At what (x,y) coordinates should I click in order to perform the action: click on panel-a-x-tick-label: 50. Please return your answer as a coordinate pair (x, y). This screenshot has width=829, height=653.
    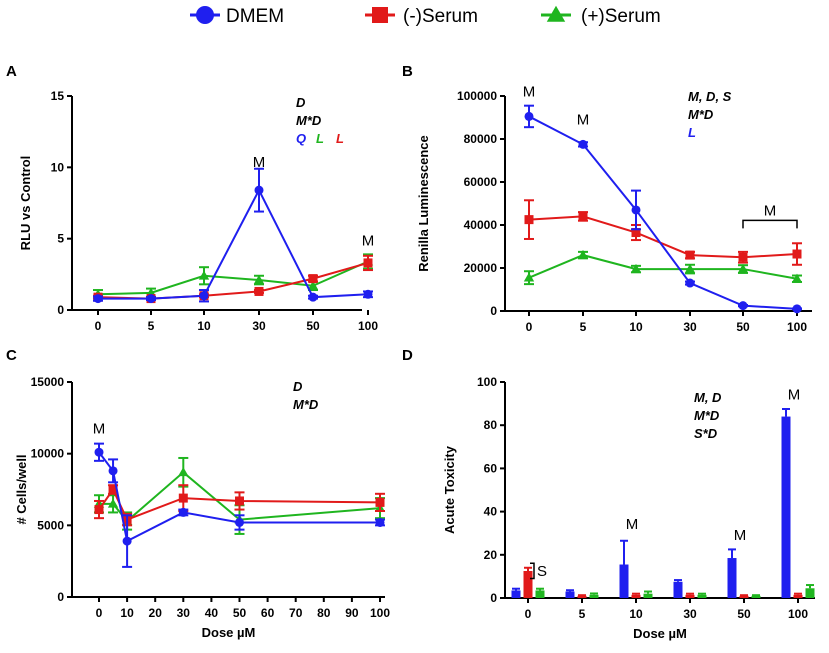
    Looking at the image, I should click on (313, 326).